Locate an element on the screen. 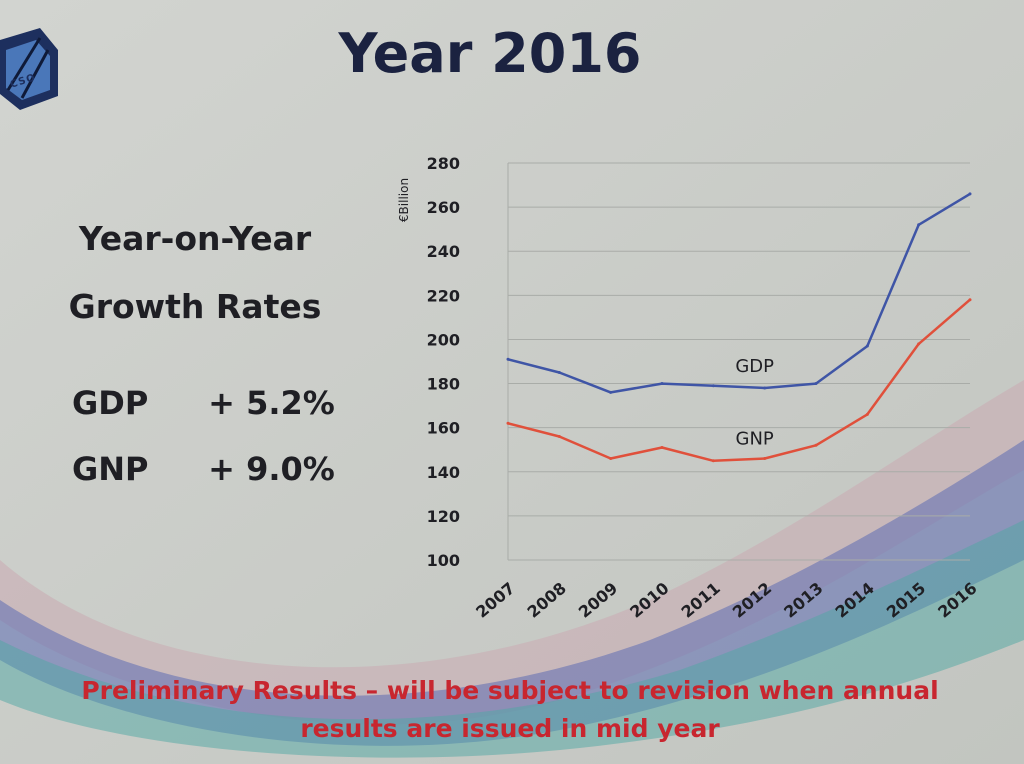 This screenshot has height=764, width=1024. rate-row-gdp: GDP + 5.2% is located at coordinates (203, 411).